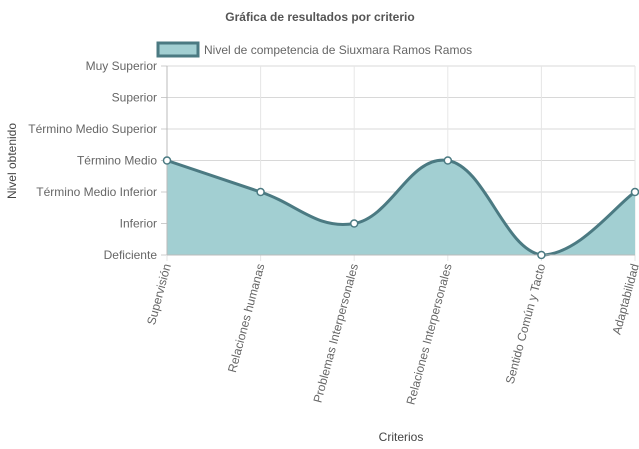 This screenshot has width=639, height=449. Describe the element at coordinates (92, 129) in the screenshot. I see `y-tick-label: Término Medio Superior` at that location.